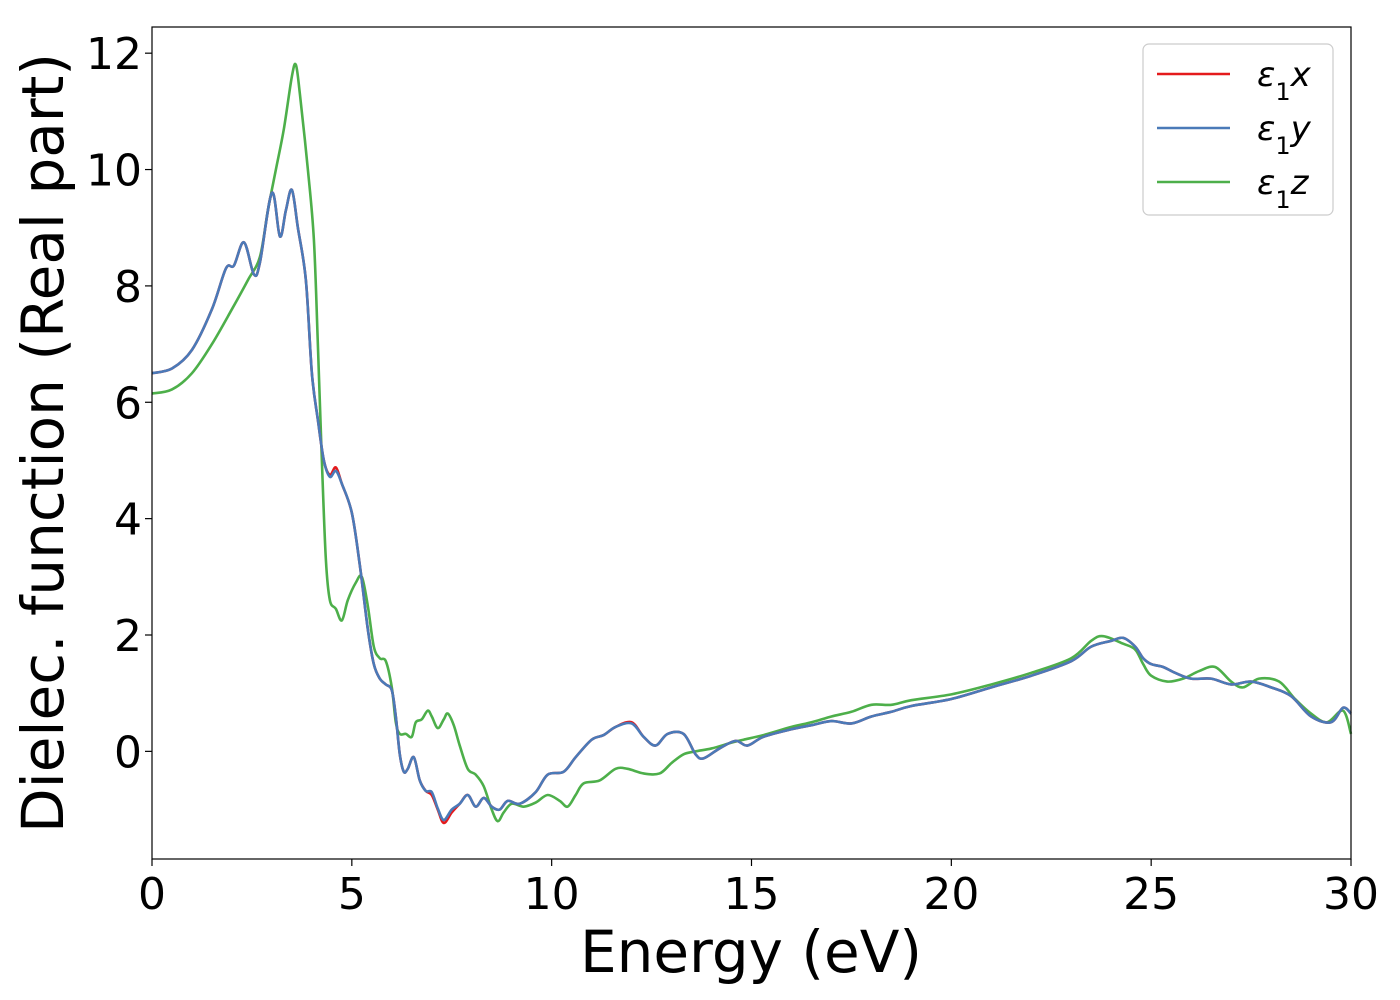  Describe the element at coordinates (951, 894) in the screenshot. I see `x-tick-label: 20` at that location.